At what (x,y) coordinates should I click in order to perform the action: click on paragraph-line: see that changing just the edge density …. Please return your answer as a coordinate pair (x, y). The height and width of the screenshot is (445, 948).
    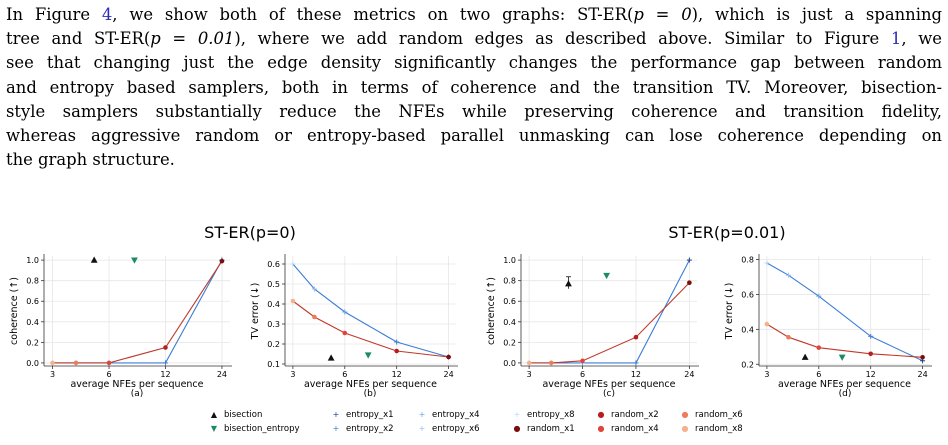
    Looking at the image, I should click on (474, 63).